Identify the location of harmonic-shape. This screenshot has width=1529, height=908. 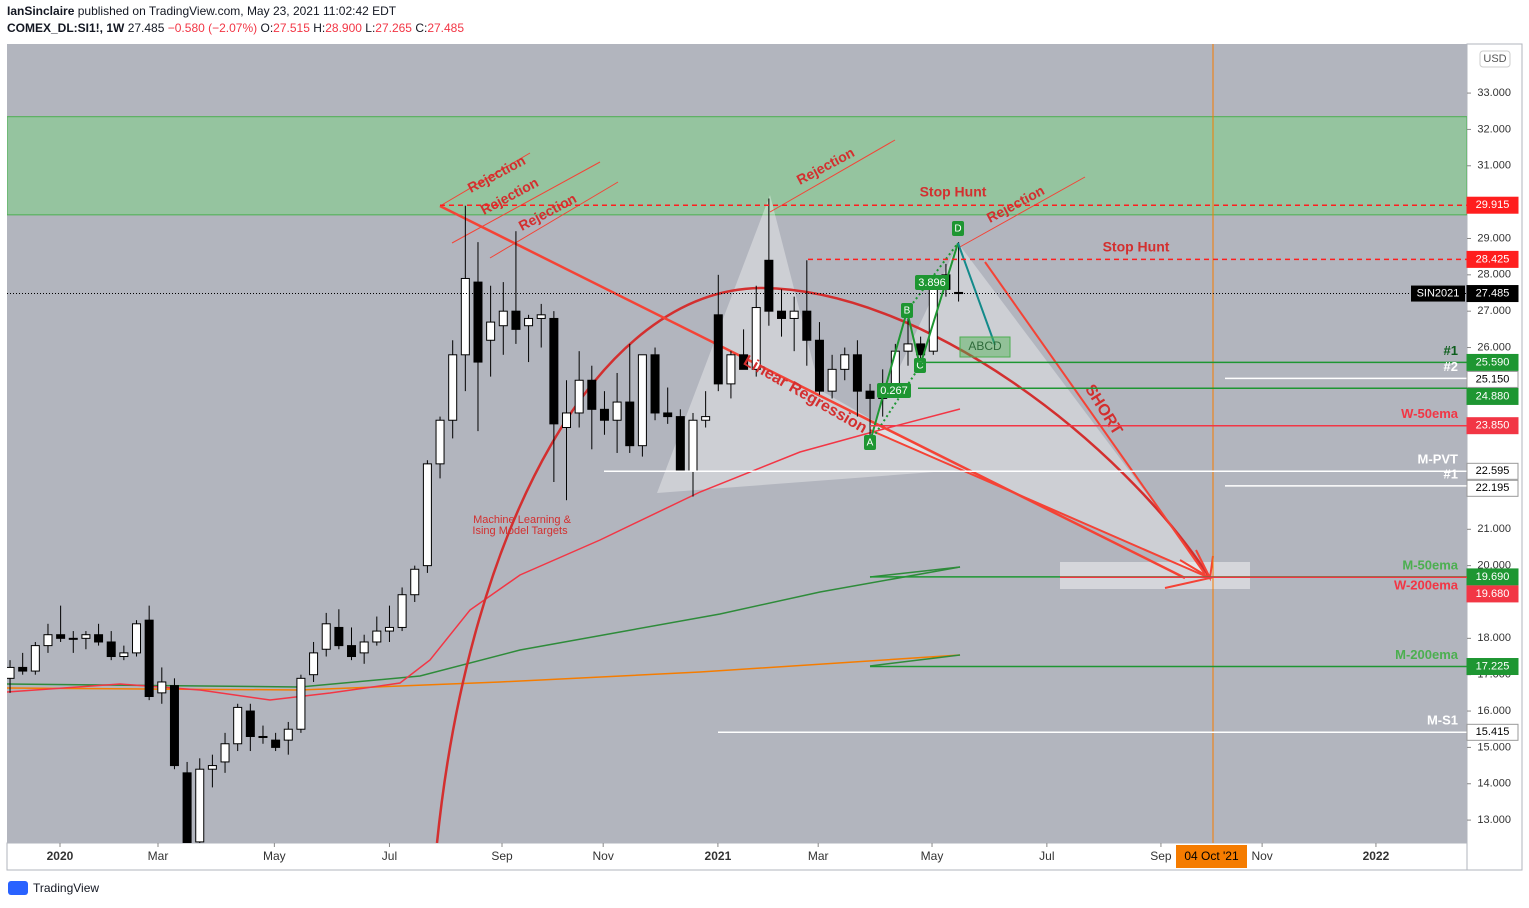
(808, 344).